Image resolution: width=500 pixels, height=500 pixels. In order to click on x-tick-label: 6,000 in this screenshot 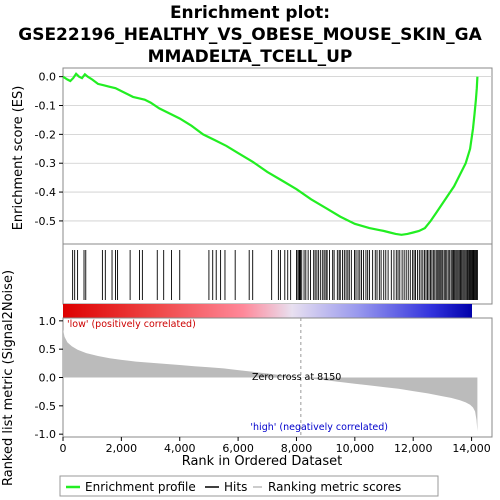, I will do `click(238, 448)`.